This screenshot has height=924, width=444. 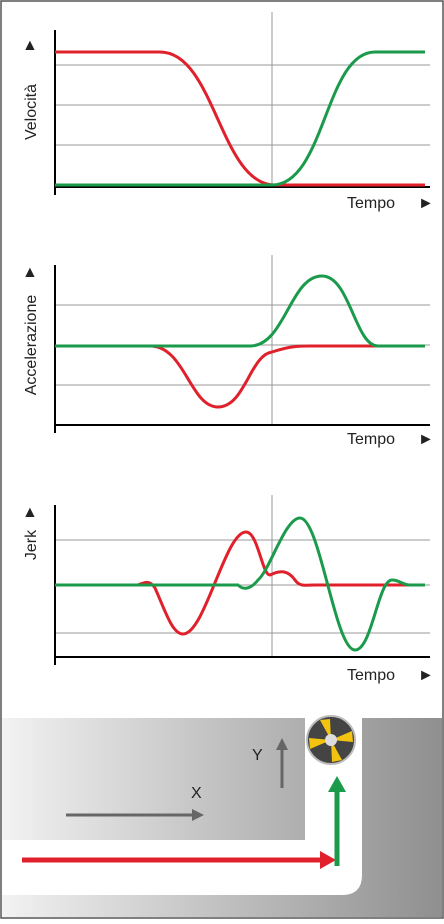 What do you see at coordinates (31, 345) in the screenshot?
I see `y-label: Accelerazione` at bounding box center [31, 345].